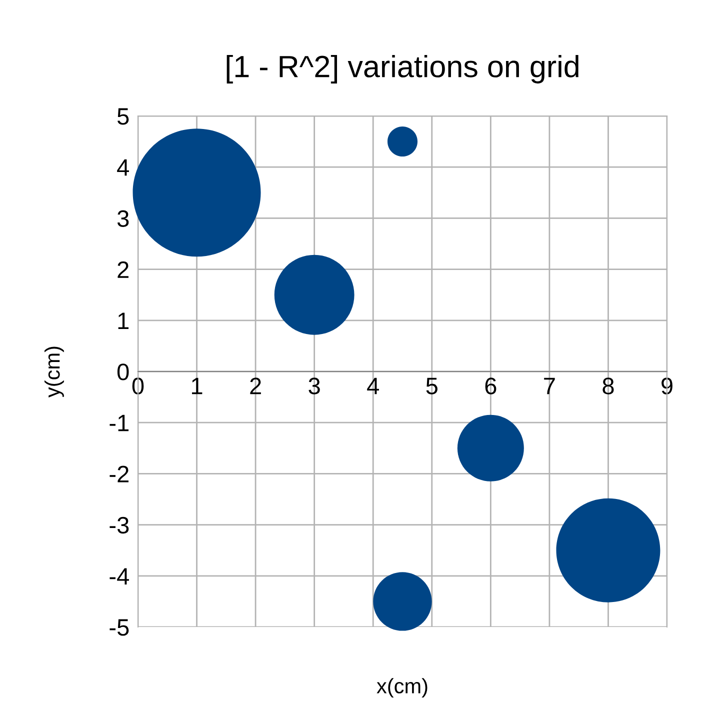 This screenshot has width=727, height=719. I want to click on y-tick-label: 0, so click(123, 372).